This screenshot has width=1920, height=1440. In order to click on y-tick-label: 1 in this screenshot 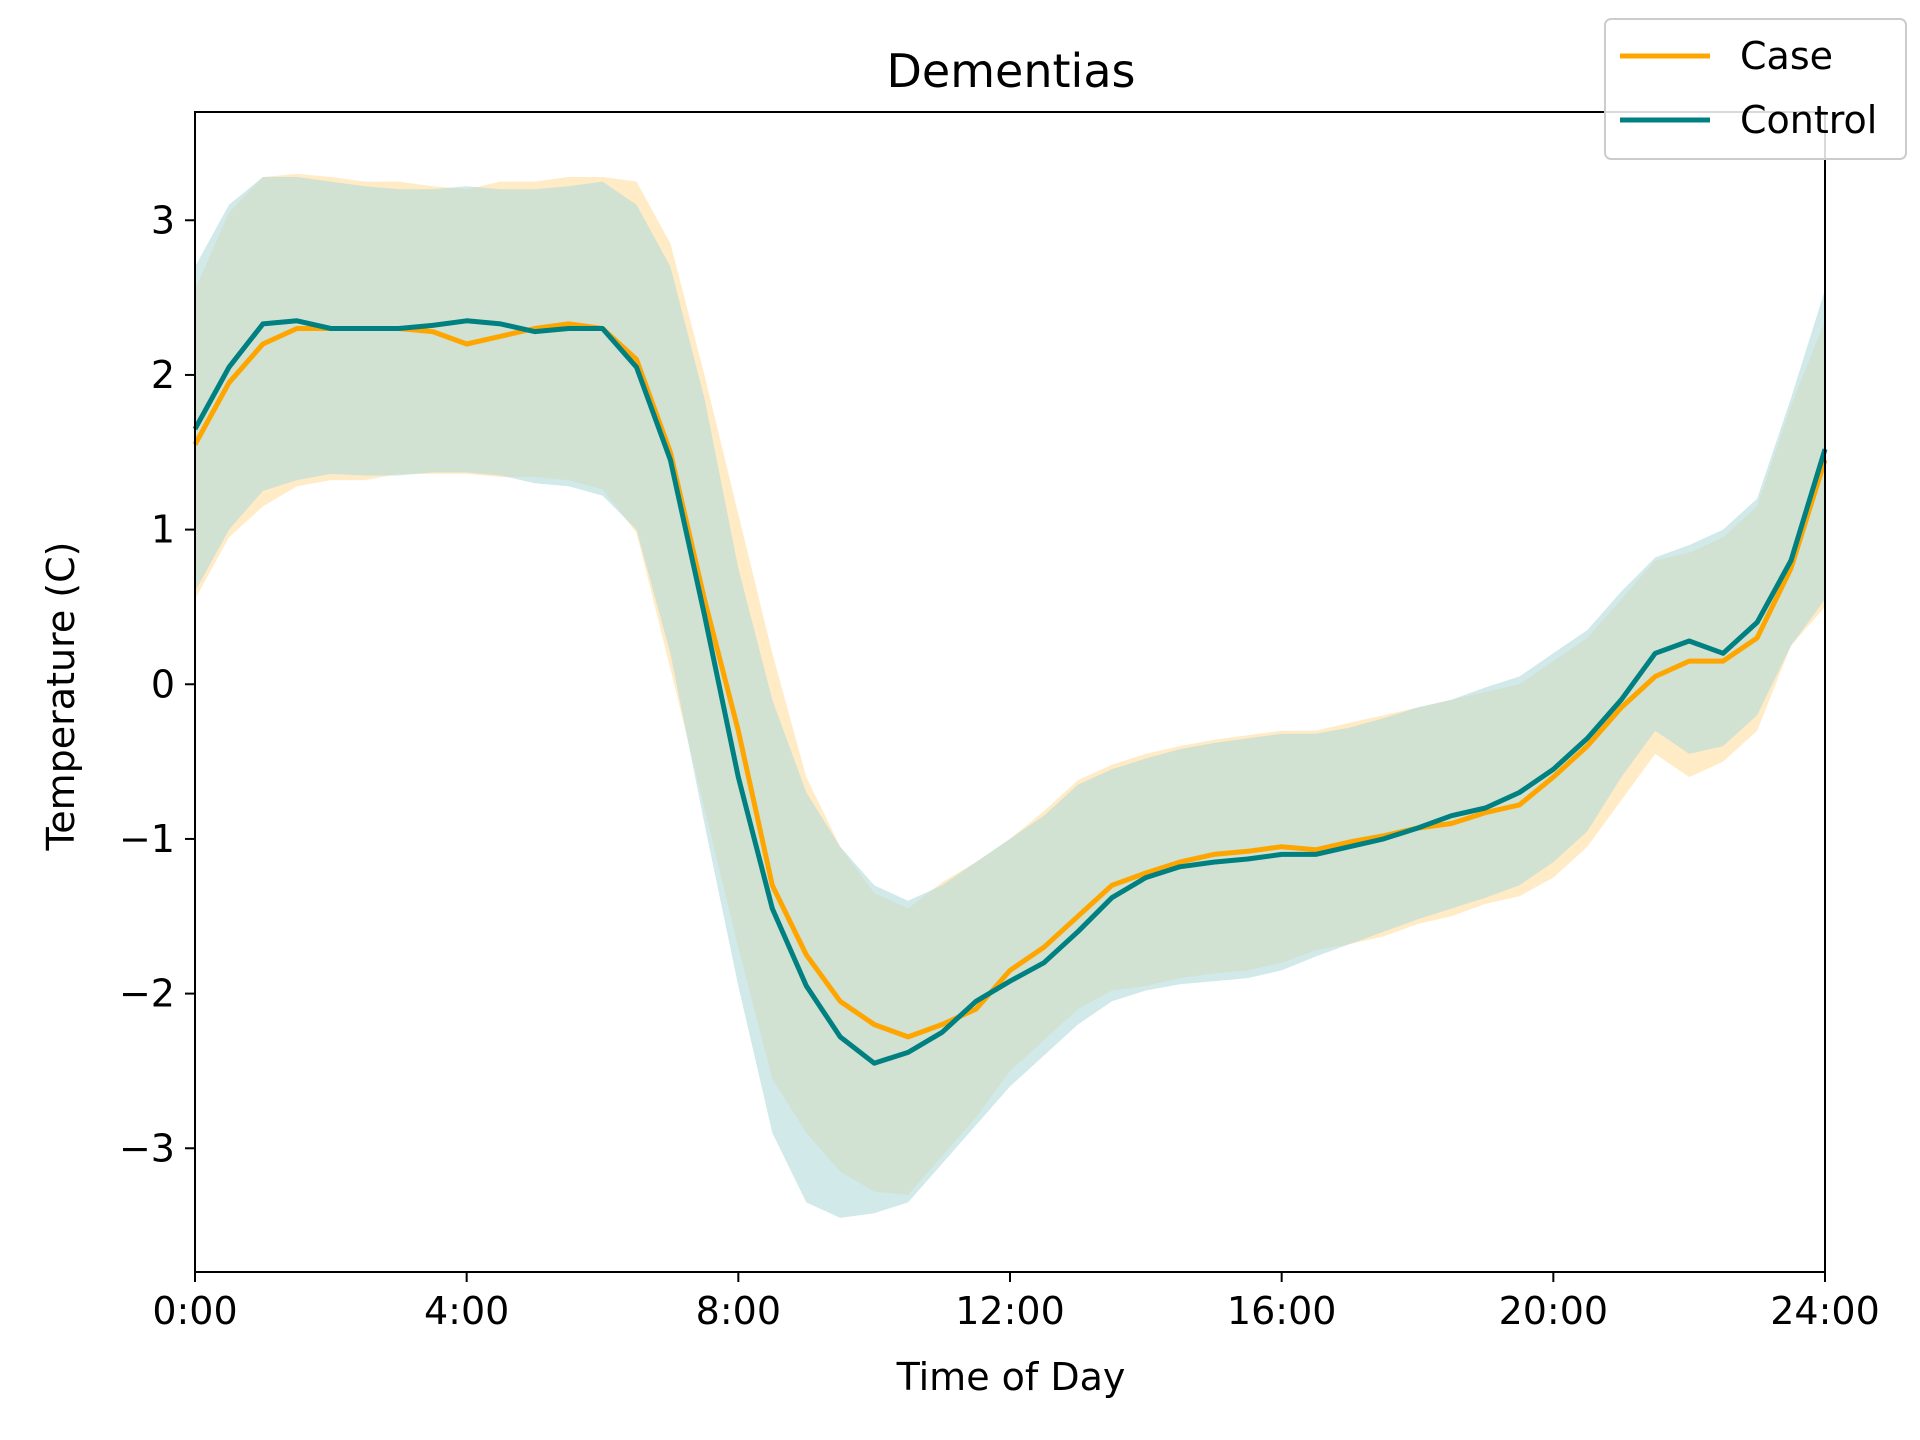, I will do `click(163, 530)`.